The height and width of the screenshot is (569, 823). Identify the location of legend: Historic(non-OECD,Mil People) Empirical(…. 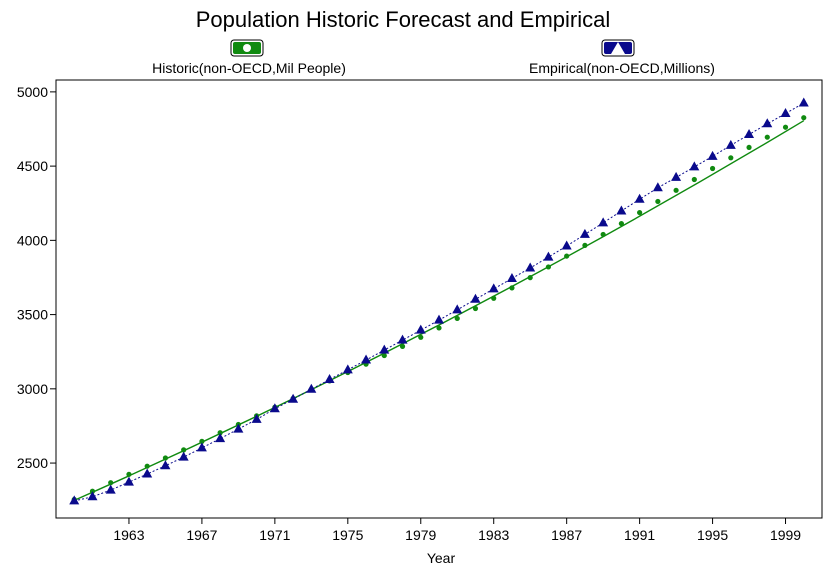
(433, 57).